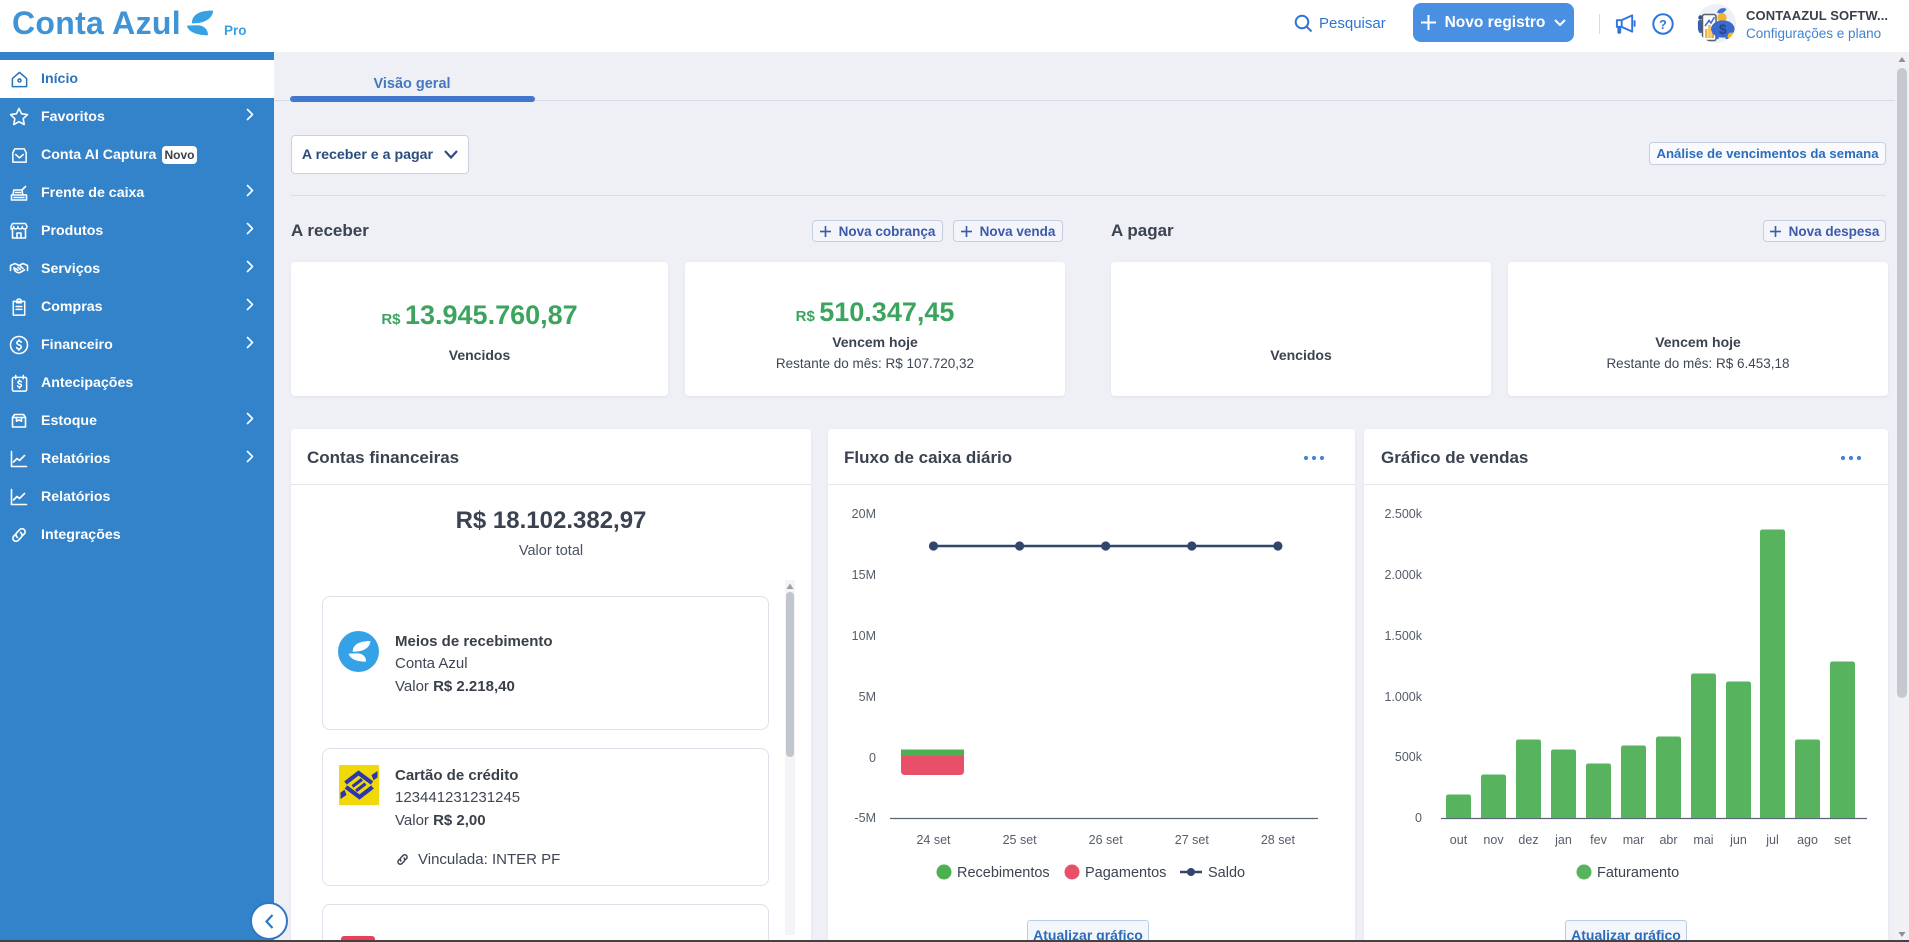 This screenshot has width=1909, height=942. Describe the element at coordinates (1459, 840) in the screenshot. I see `svg-text: out` at that location.